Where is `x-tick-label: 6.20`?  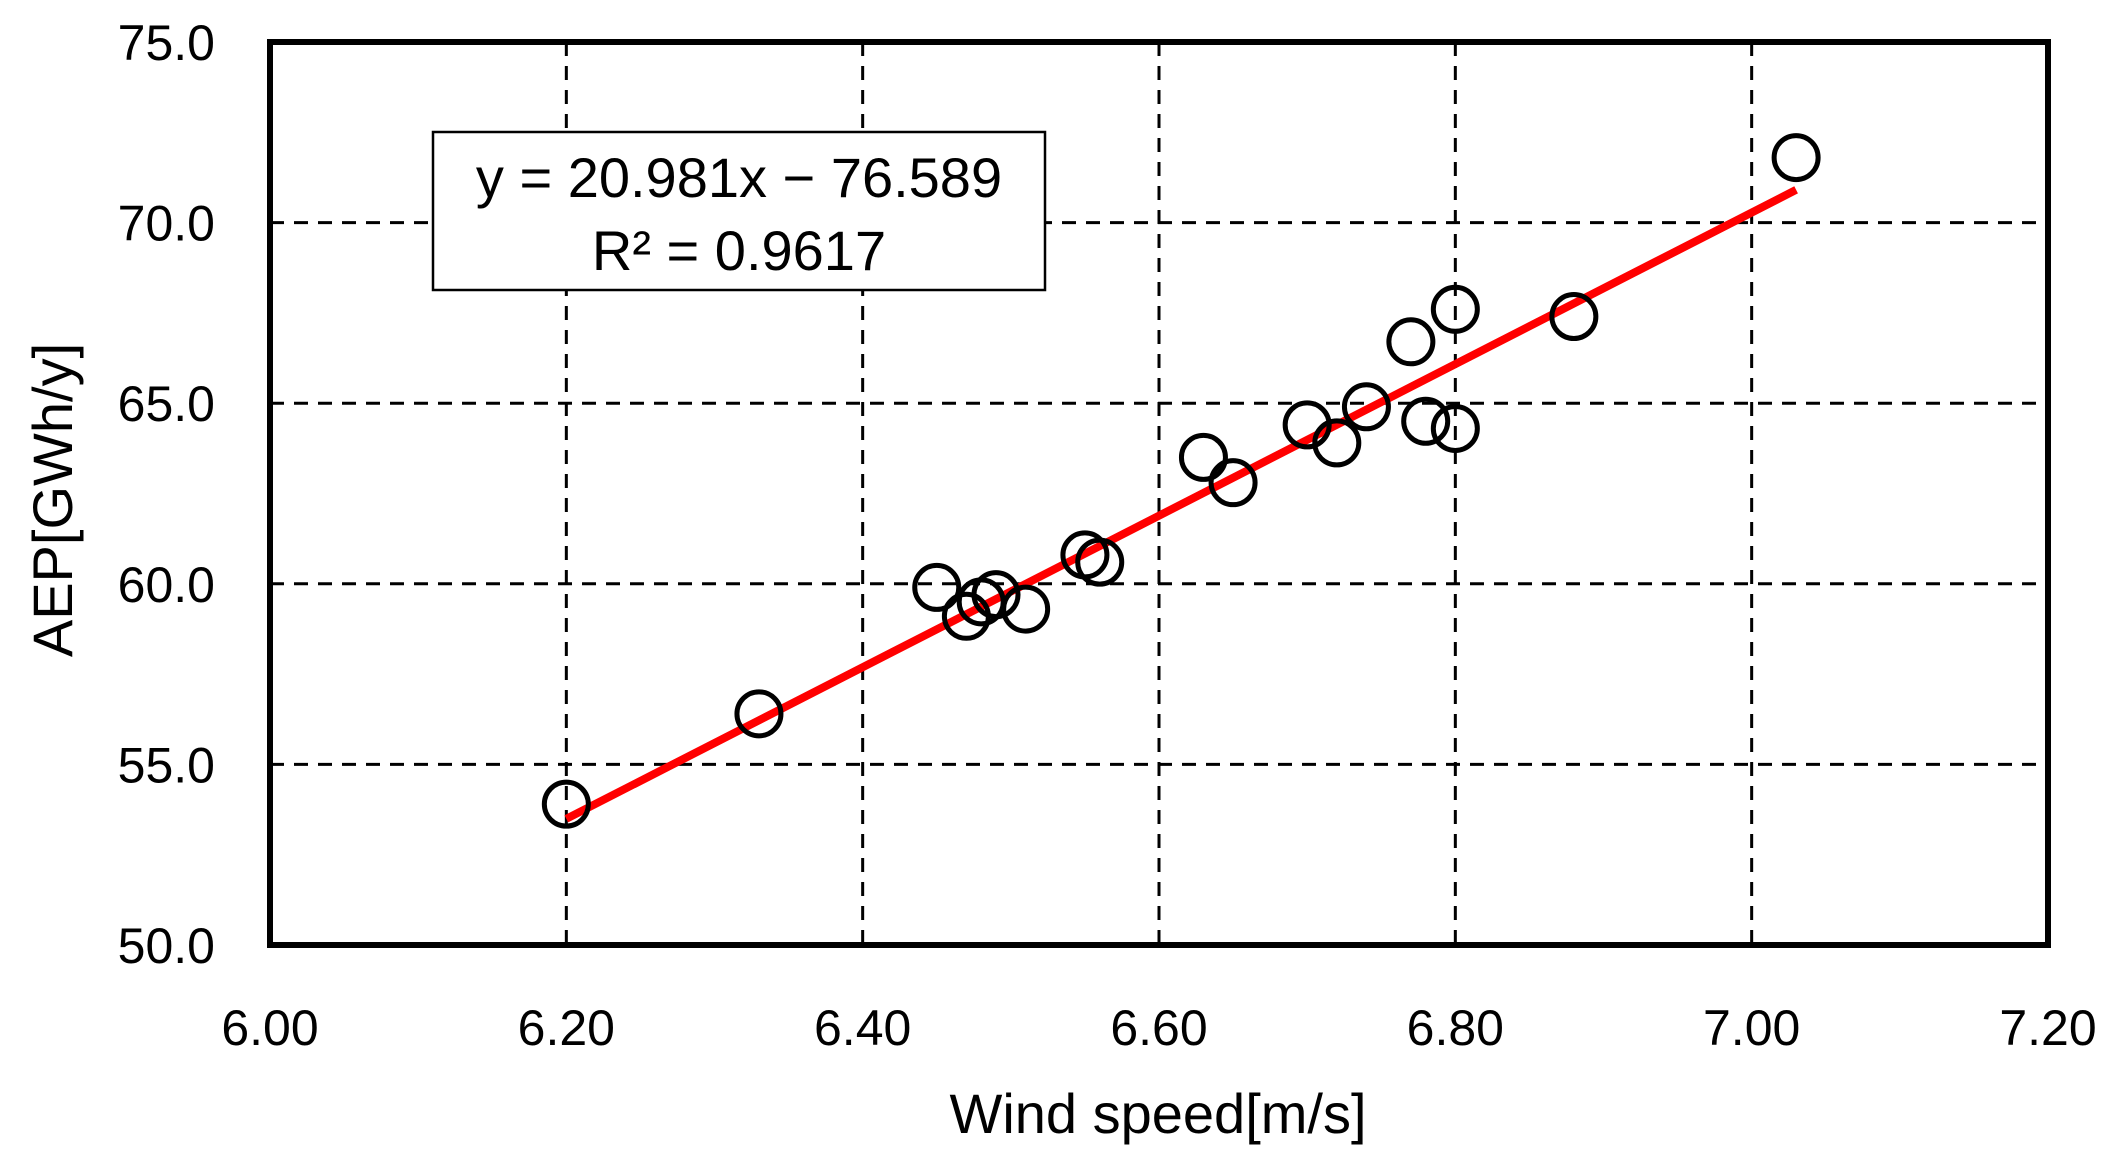
x-tick-label: 6.20 is located at coordinates (566, 1028).